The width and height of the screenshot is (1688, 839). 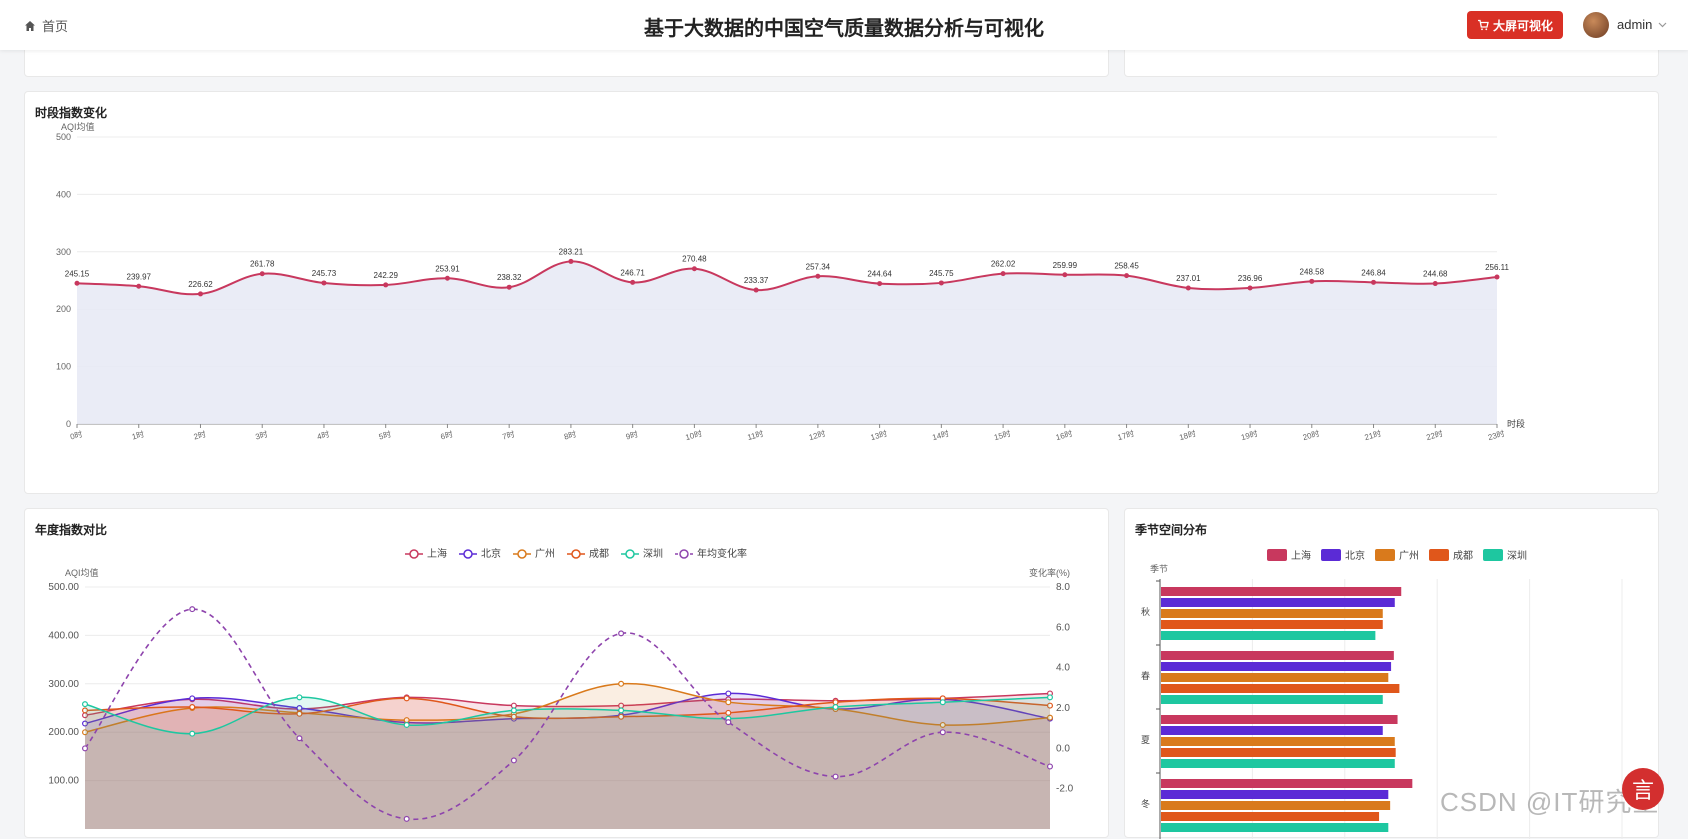 What do you see at coordinates (599, 554) in the screenshot?
I see `legend-label: 成都` at bounding box center [599, 554].